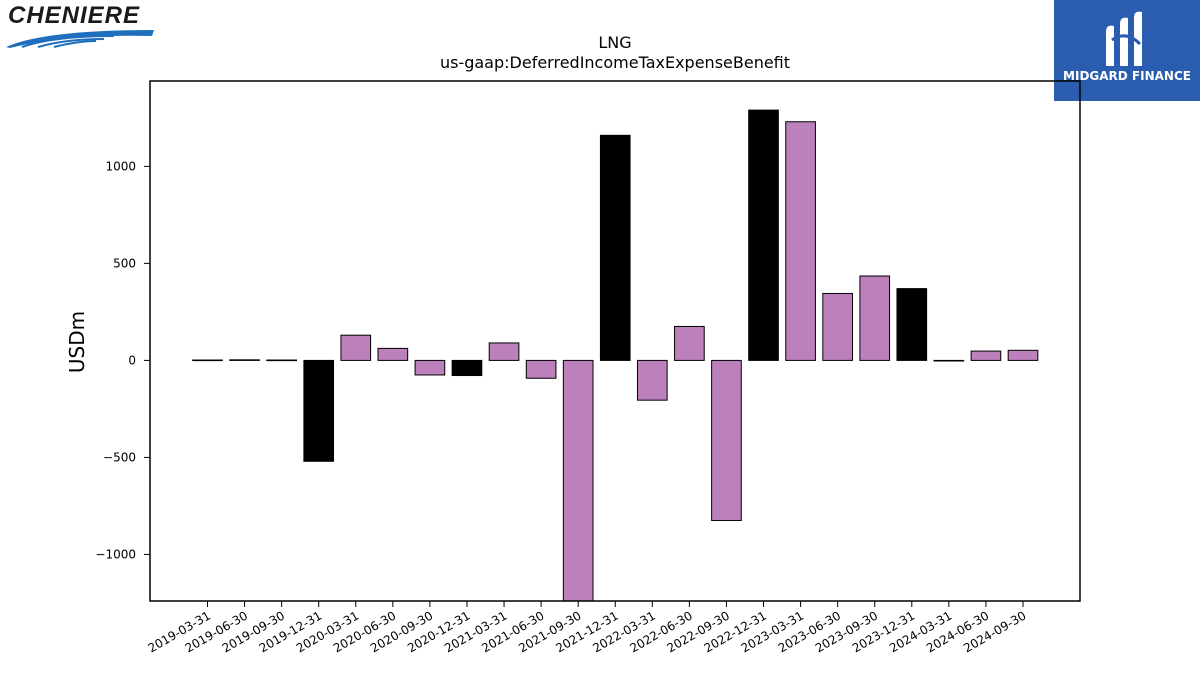  What do you see at coordinates (115, 554) in the screenshot?
I see `y-tick-label: −1000` at bounding box center [115, 554].